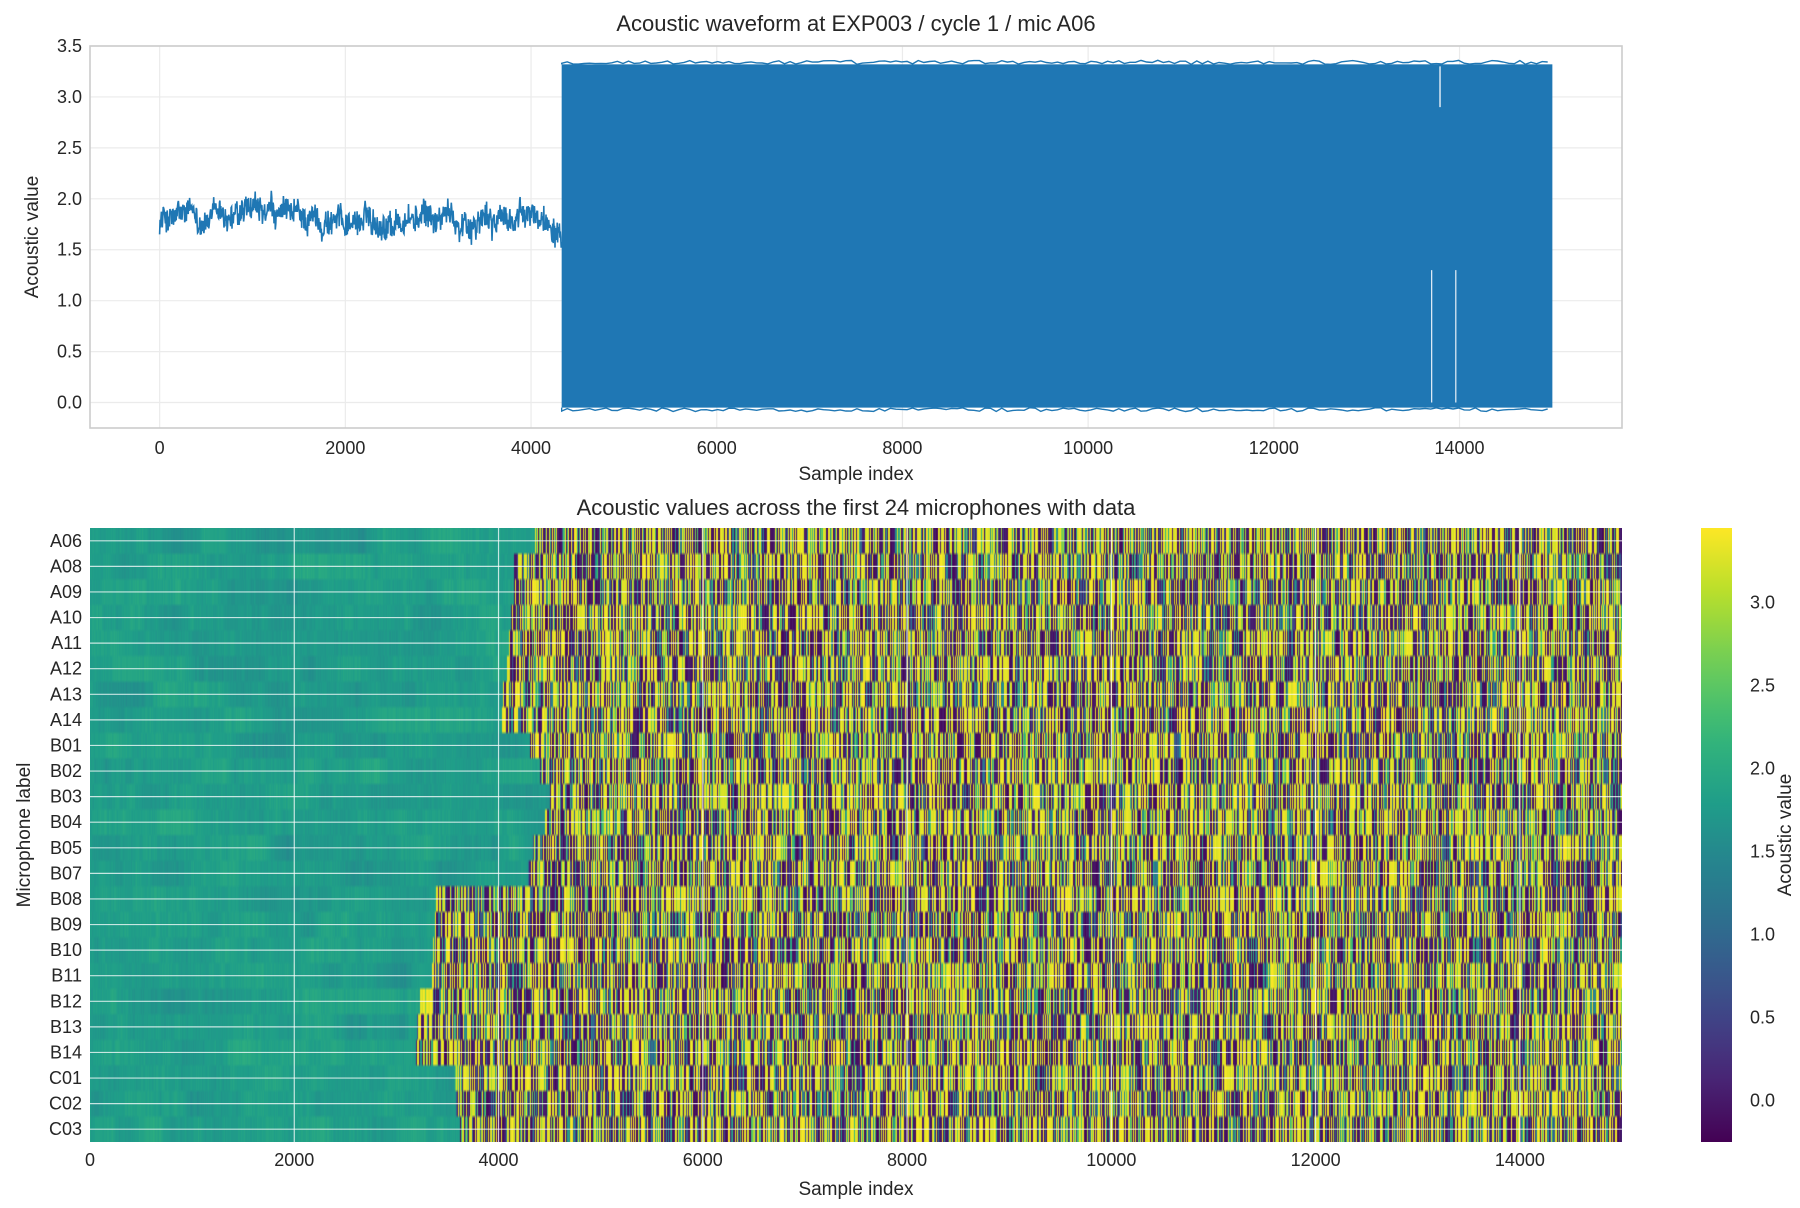 This screenshot has height=1208, width=1800. What do you see at coordinates (902, 448) in the screenshot?
I see `waveform-x-tick-label: 8000` at bounding box center [902, 448].